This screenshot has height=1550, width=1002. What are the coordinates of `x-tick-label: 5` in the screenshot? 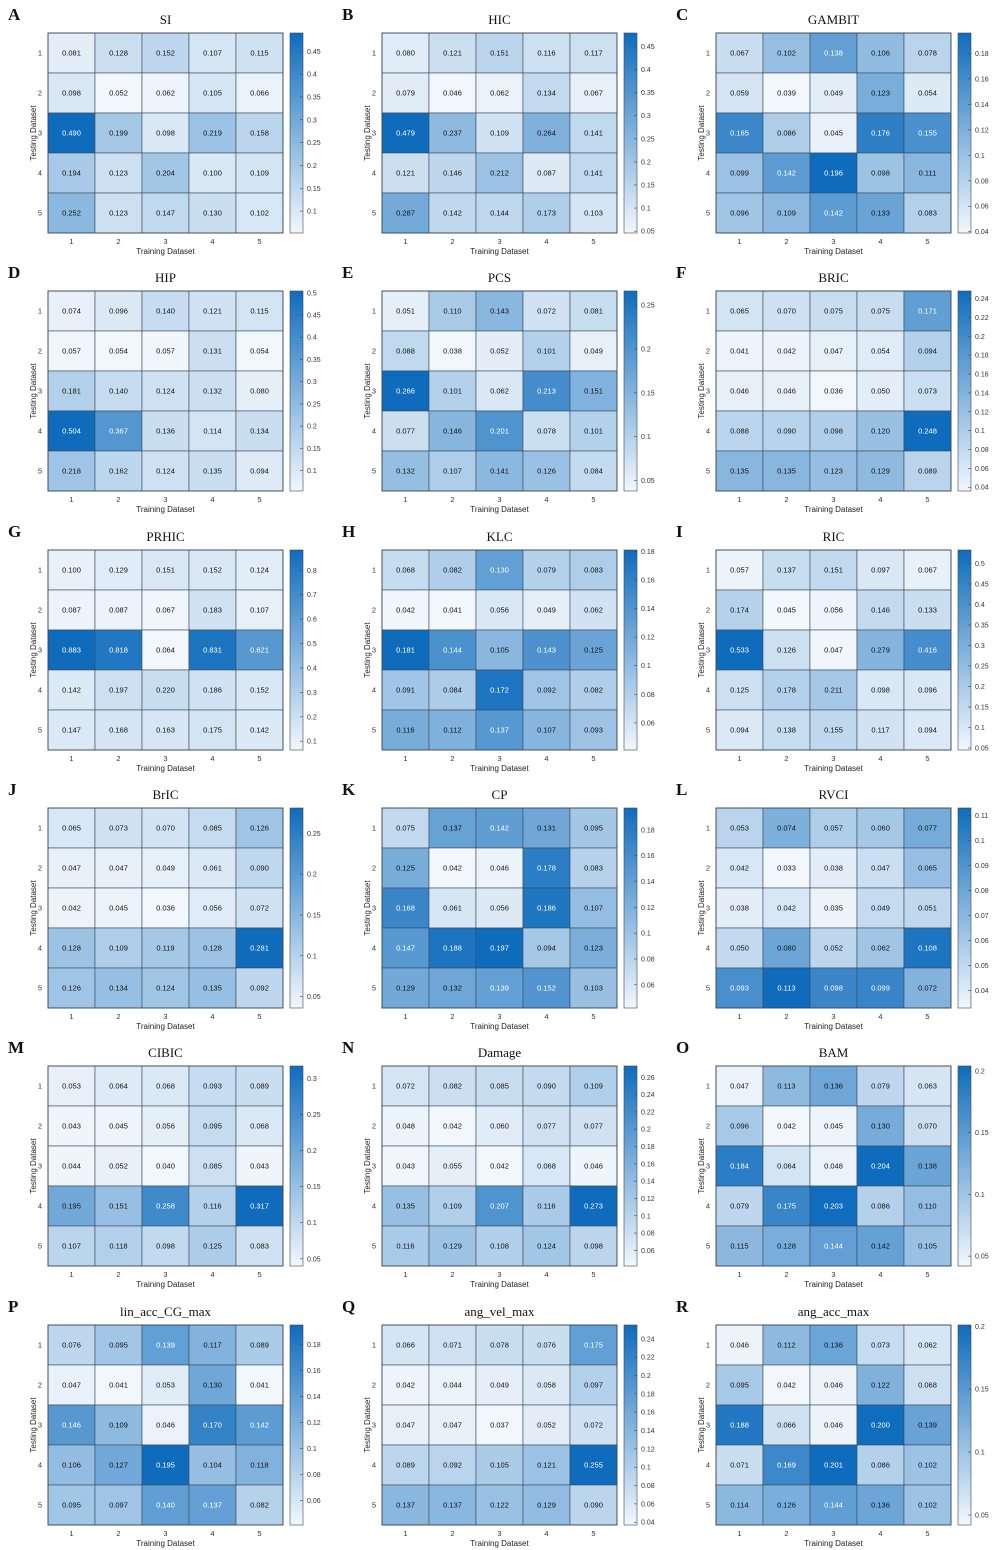 It's located at (593, 1016).